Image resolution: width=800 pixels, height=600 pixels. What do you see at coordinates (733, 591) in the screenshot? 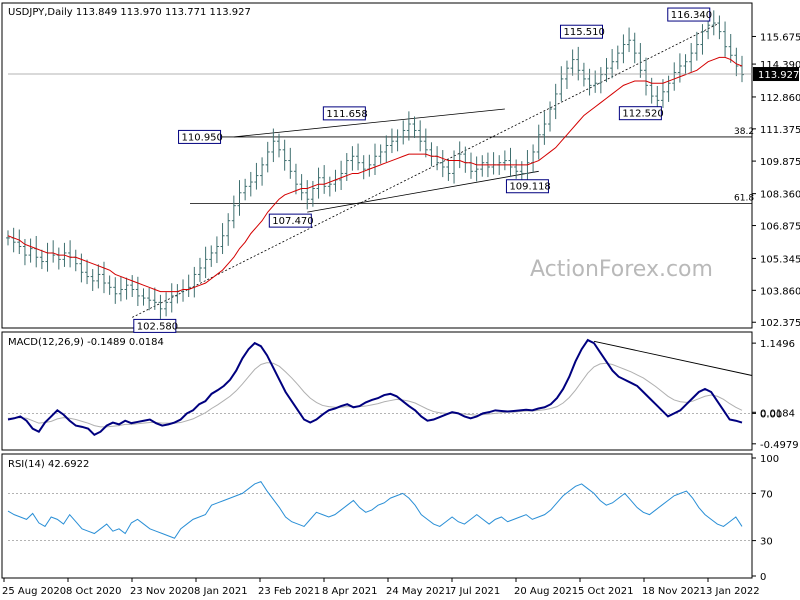
I see `x-tick-label: 3 Jan 2022` at bounding box center [733, 591].